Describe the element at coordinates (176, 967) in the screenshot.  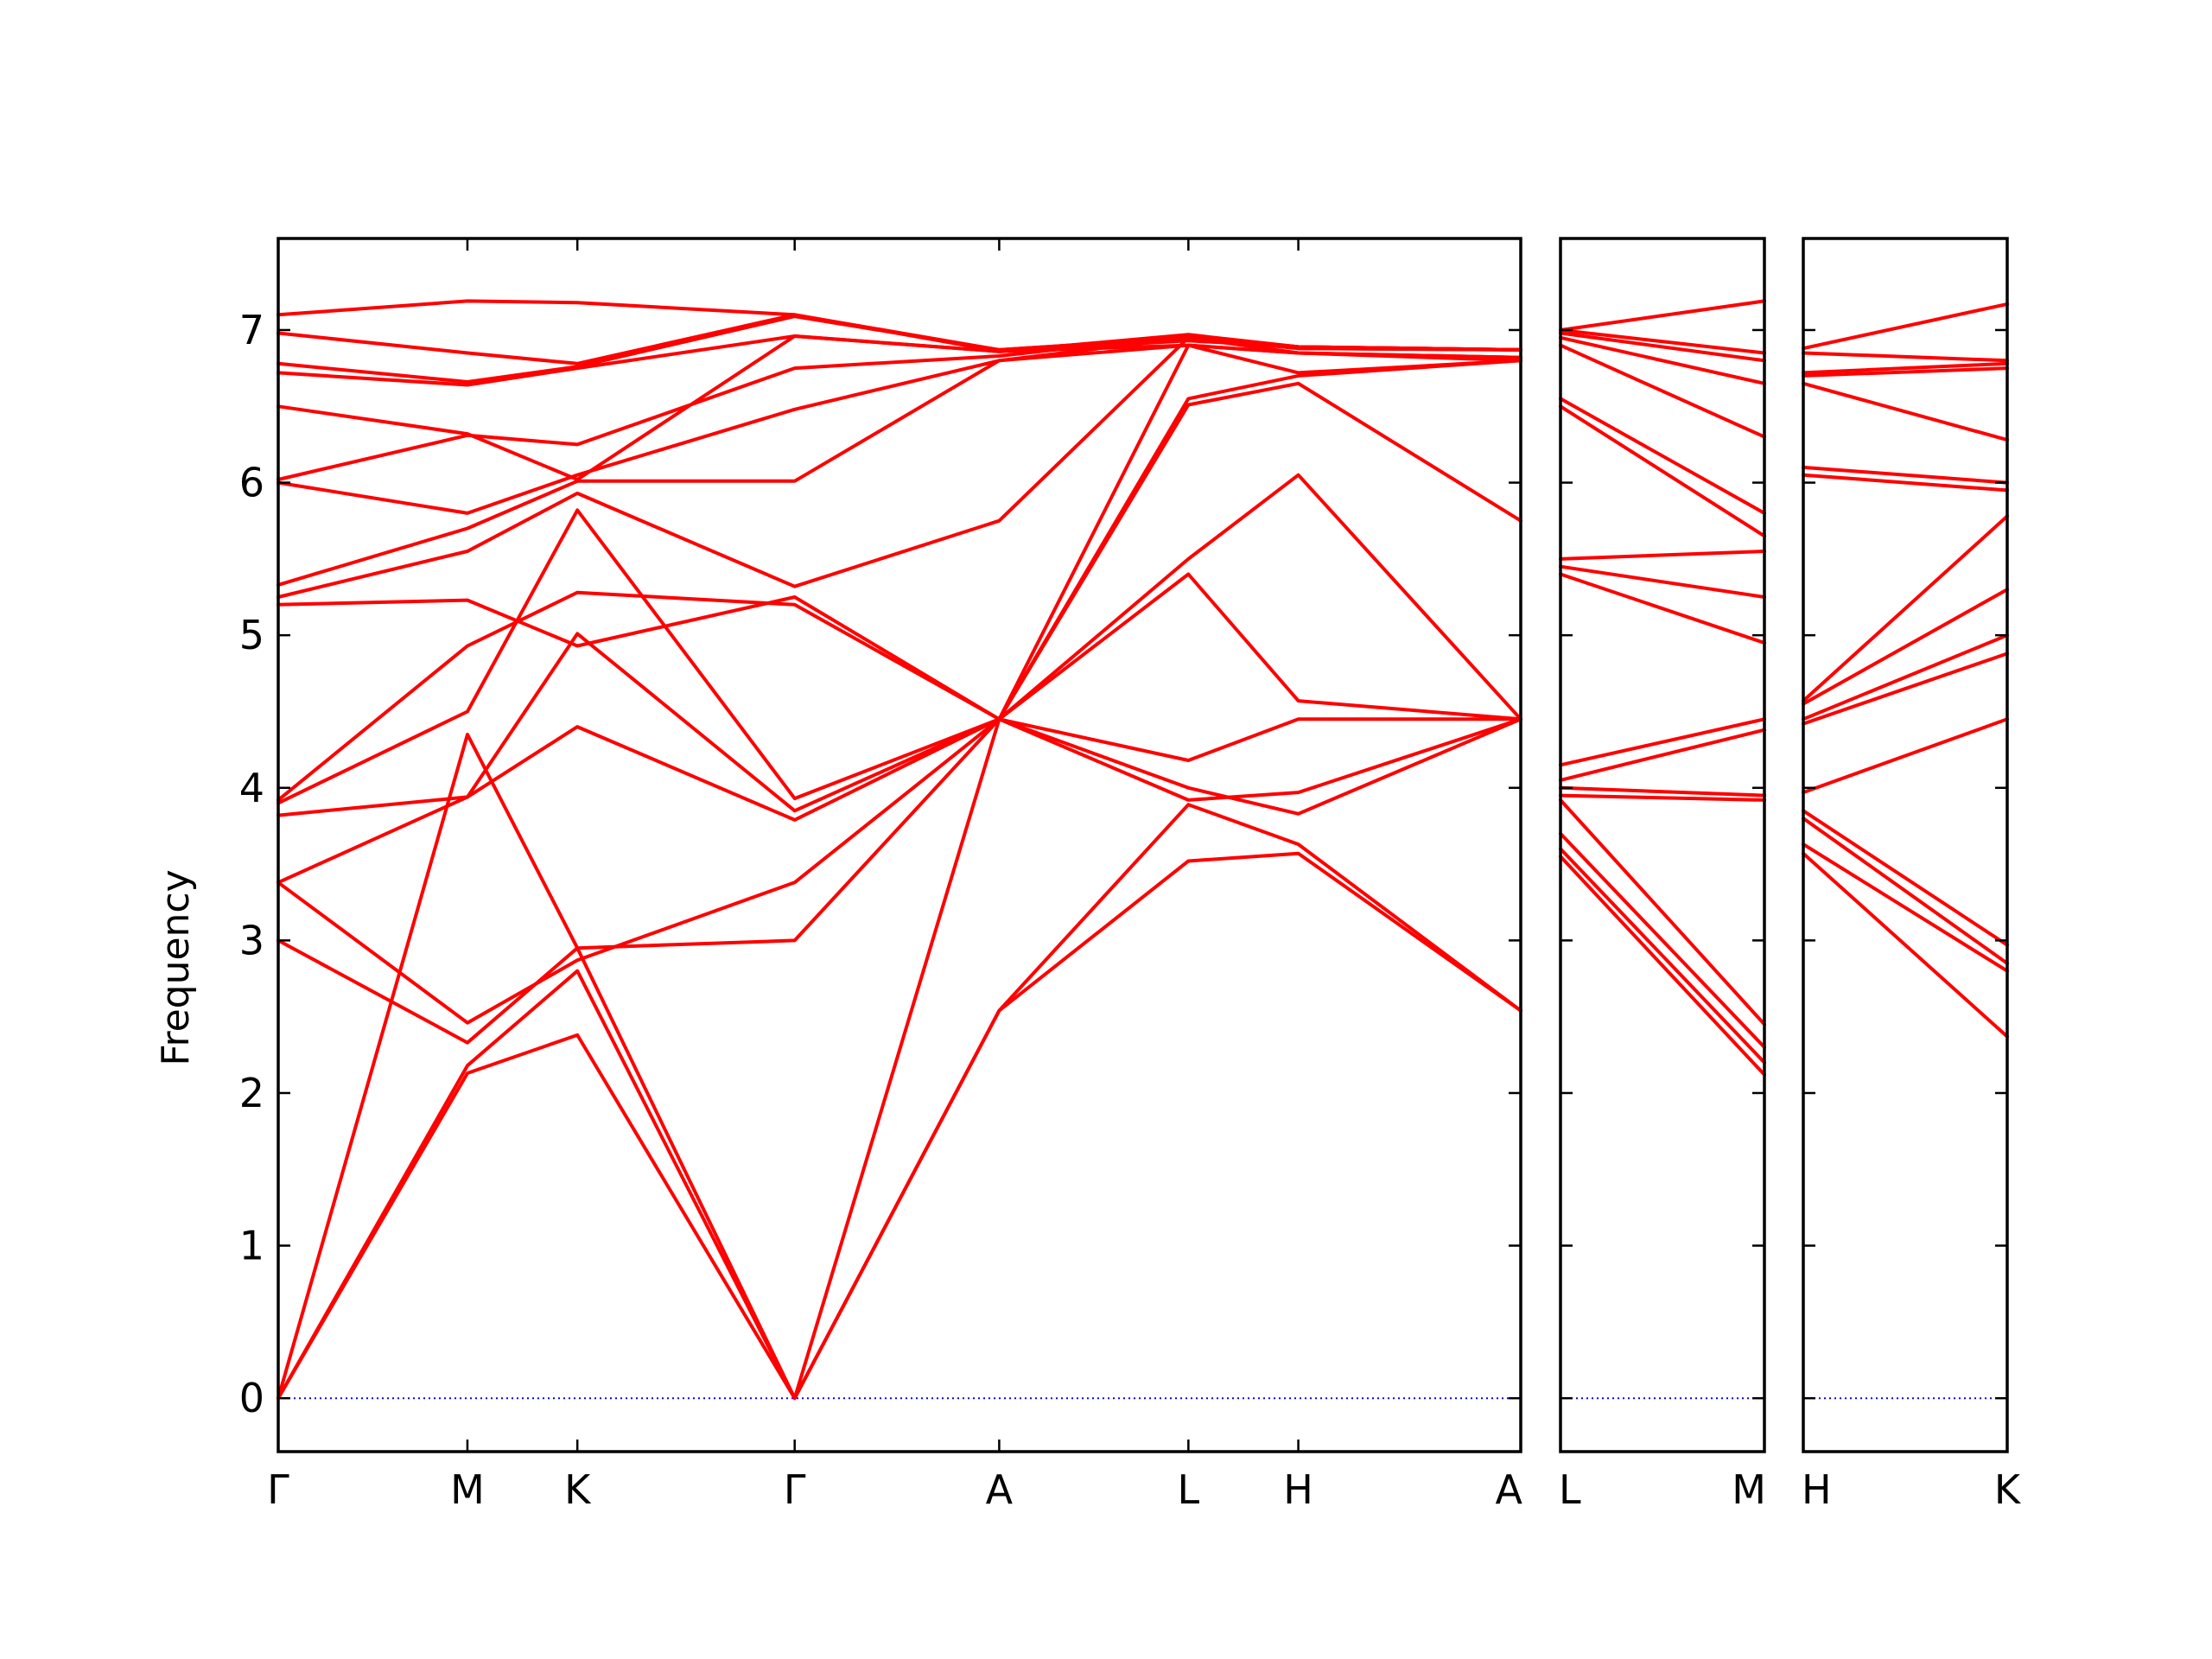
I see `y-axis-label: Frequency` at that location.